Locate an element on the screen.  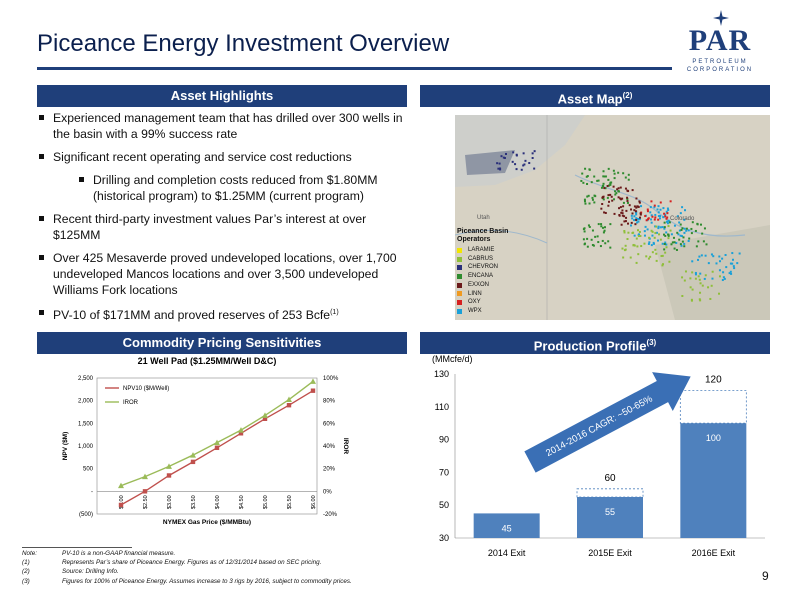
y-tick-label: 2,500 is located at coordinates (86, 379).